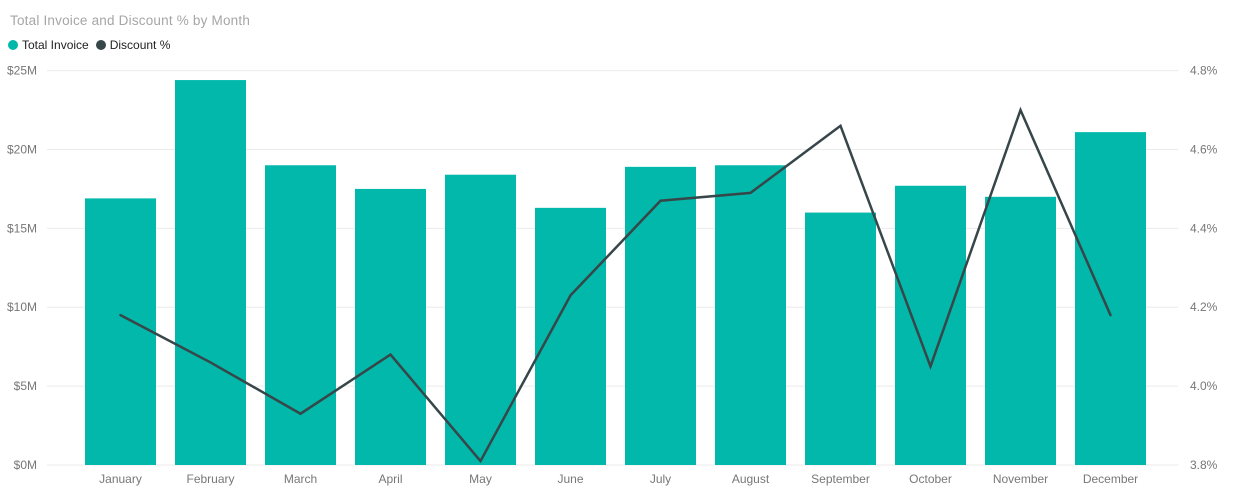  Describe the element at coordinates (25, 465) in the screenshot. I see `left-axis-tick-label: $0M` at that location.